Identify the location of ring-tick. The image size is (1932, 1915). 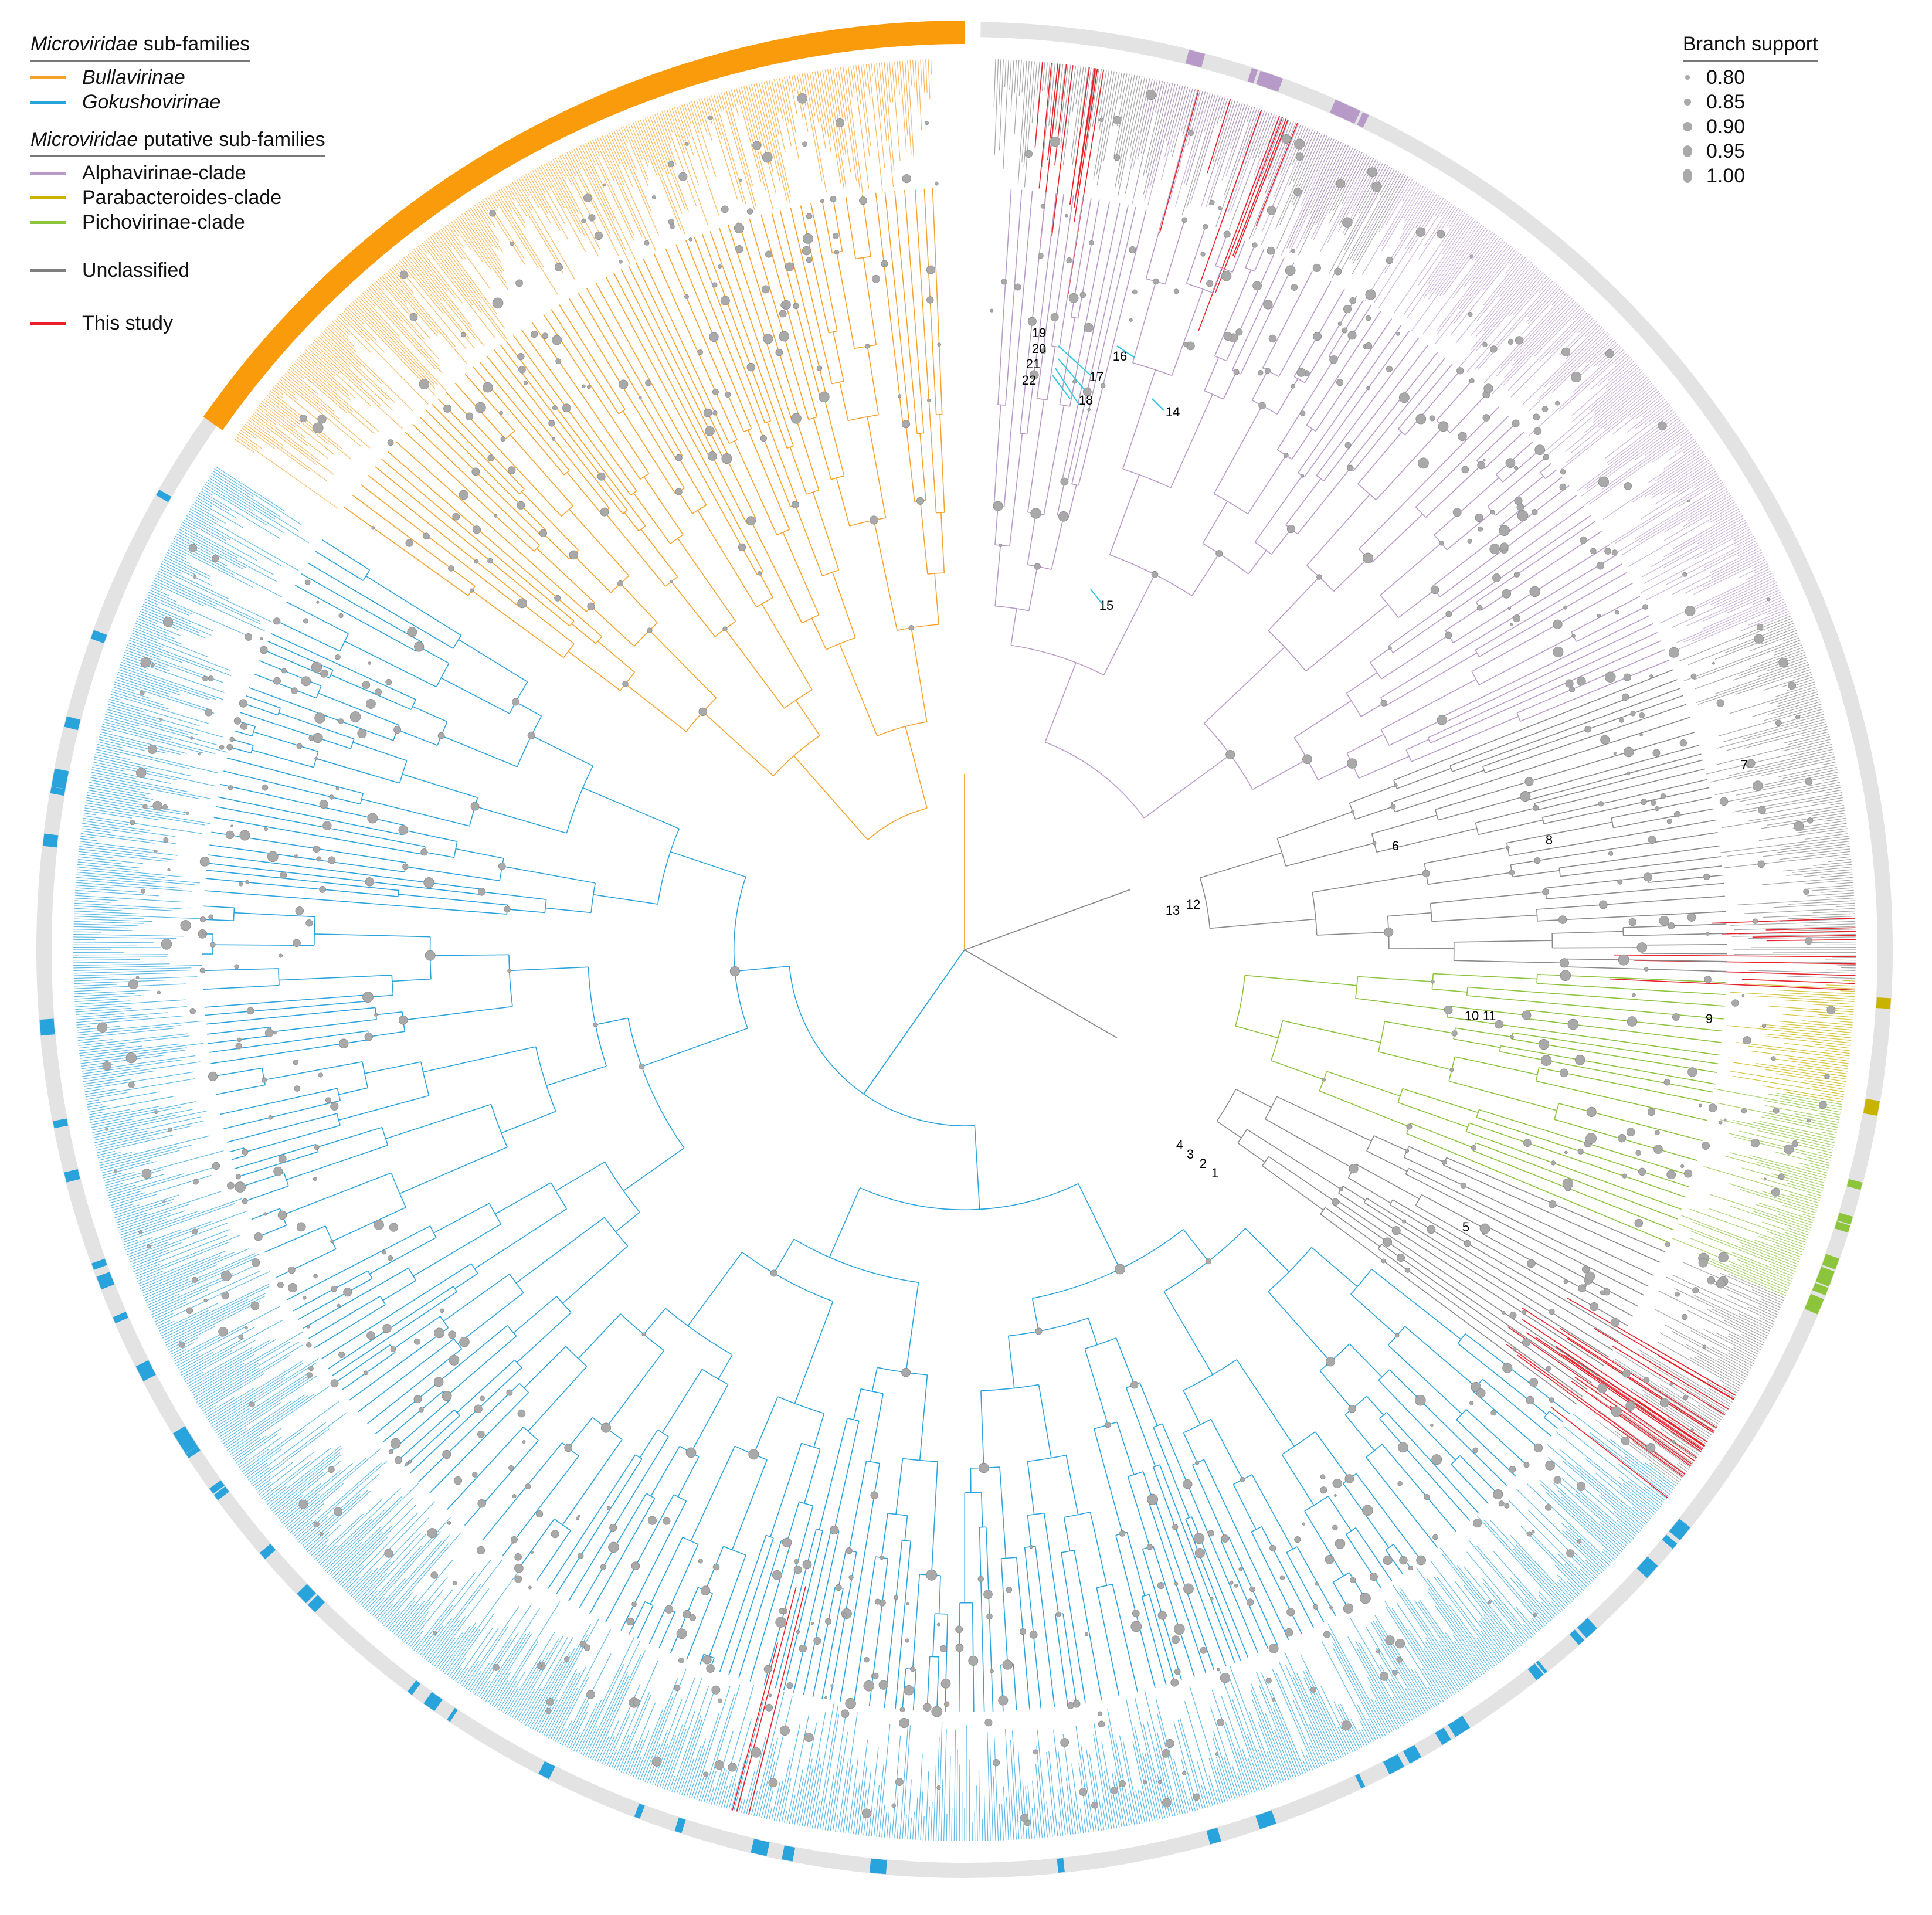
(193, 1452).